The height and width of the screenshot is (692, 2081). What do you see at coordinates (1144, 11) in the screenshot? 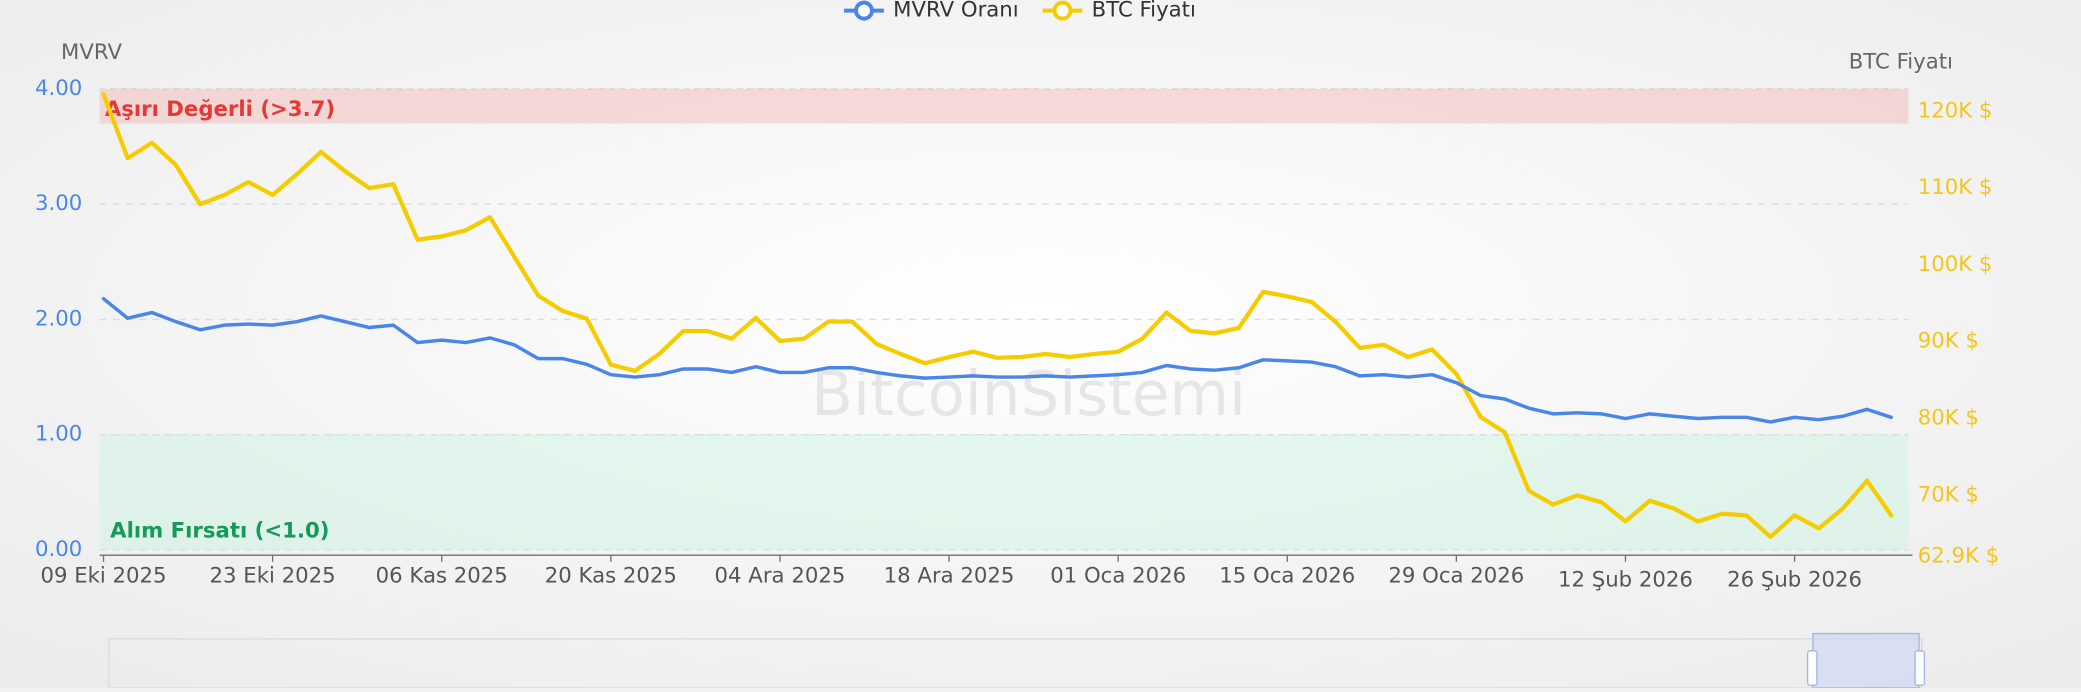
I see `legend-label: BTC Fiyatı` at bounding box center [1144, 11].